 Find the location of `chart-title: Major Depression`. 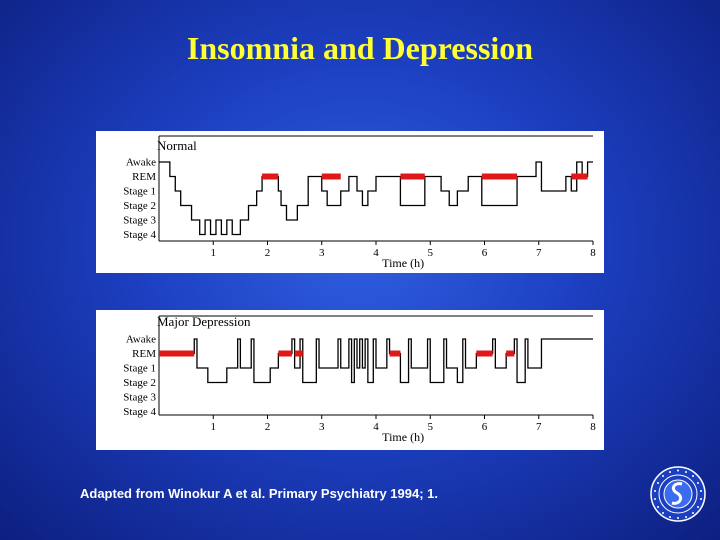

chart-title: Major Depression is located at coordinates (204, 321).